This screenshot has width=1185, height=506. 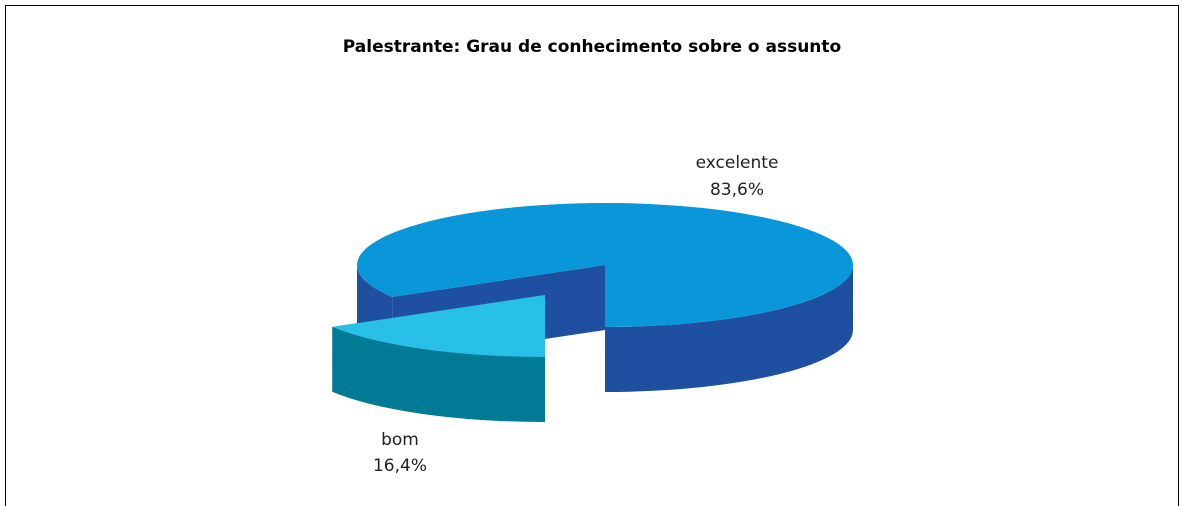 What do you see at coordinates (737, 190) in the screenshot?
I see `slice-value-label: 83,6%` at bounding box center [737, 190].